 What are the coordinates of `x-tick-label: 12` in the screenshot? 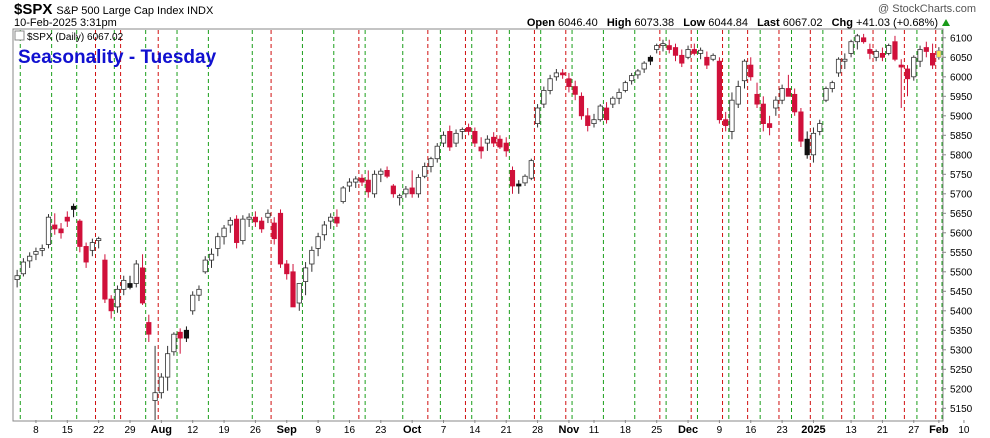 It's located at (193, 430).